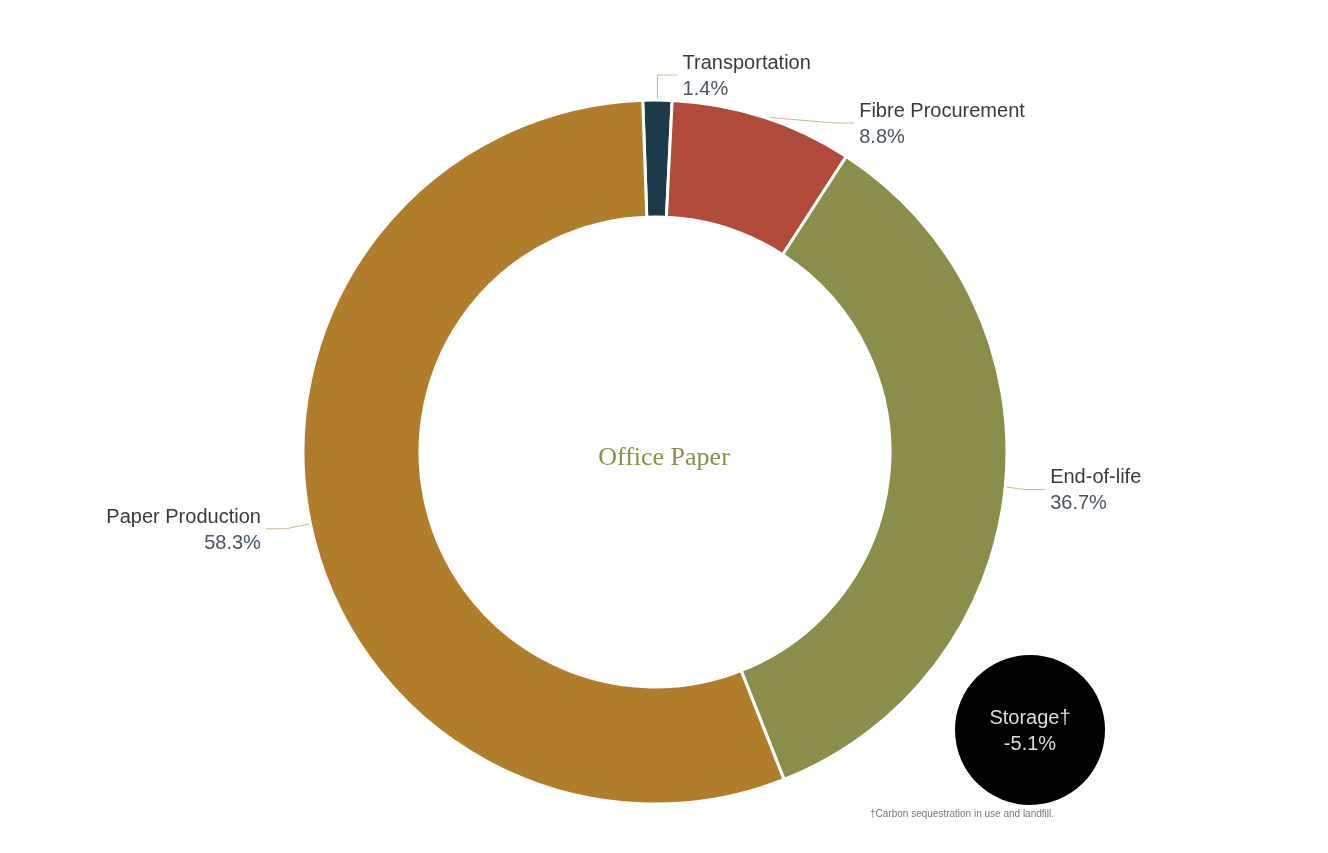 The image size is (1328, 853). I want to click on data-label: 58.3%, so click(233, 541).